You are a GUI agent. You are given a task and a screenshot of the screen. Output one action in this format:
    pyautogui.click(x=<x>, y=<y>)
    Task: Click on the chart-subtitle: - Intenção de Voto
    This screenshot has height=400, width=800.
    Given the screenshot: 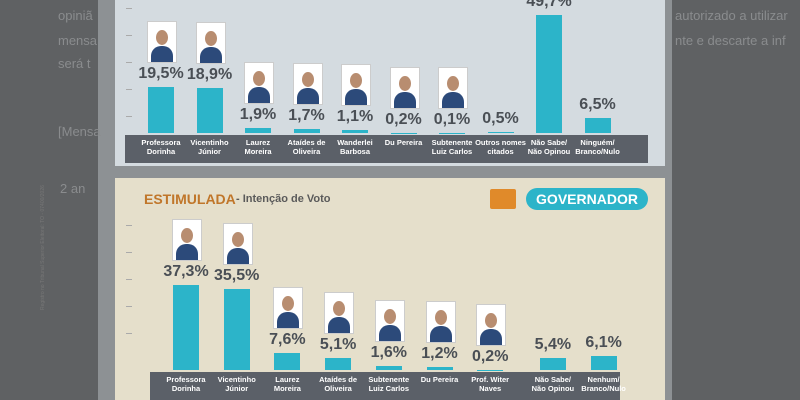 What is the action you would take?
    pyautogui.click(x=283, y=199)
    